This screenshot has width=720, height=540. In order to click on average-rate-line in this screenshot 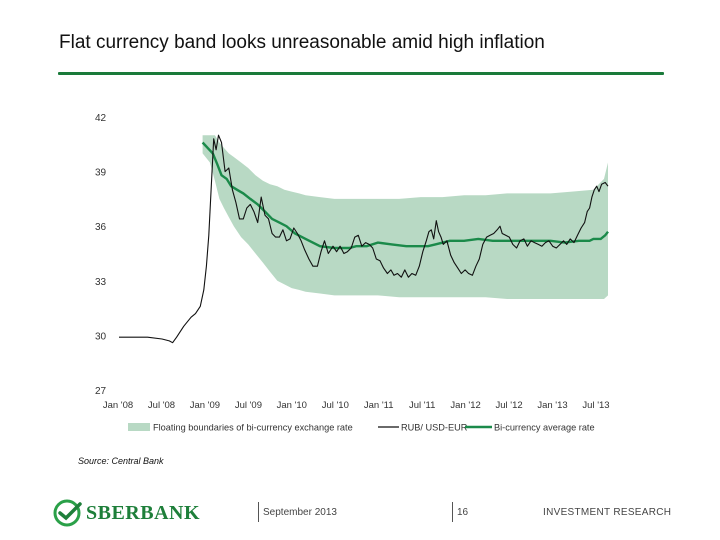, I will do `click(405, 195)`.